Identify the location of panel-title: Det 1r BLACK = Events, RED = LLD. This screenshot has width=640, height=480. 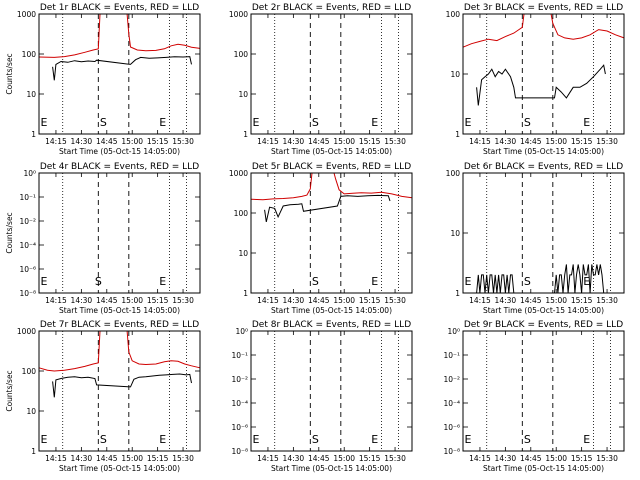
(119, 8).